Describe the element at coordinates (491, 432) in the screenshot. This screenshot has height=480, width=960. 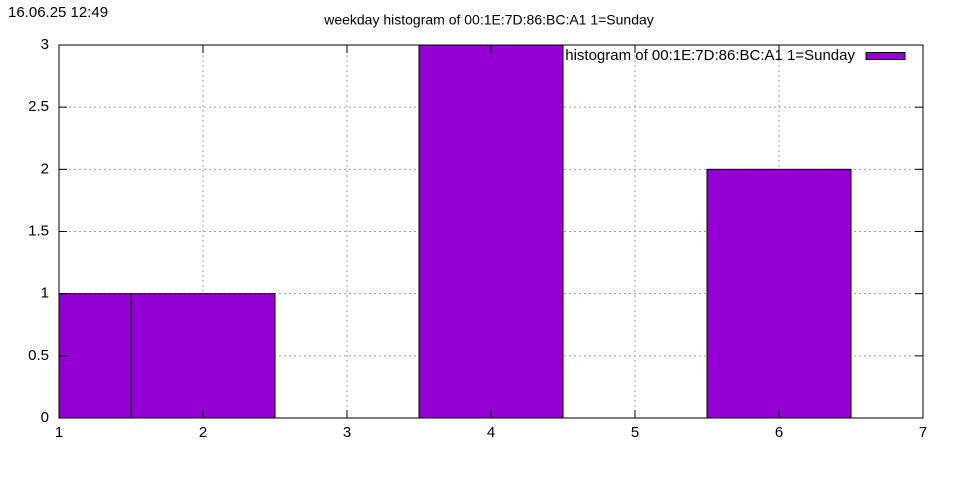
I see `x-tick-label: 4` at that location.